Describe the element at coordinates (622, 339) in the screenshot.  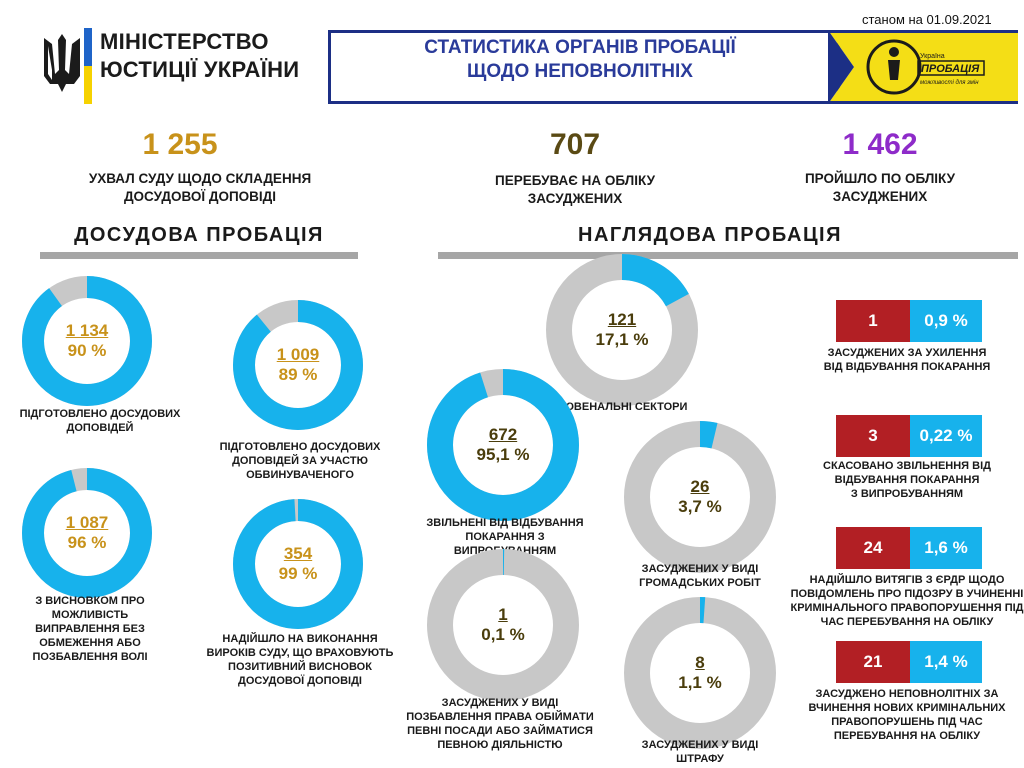
I see `donut-percent-label: 17,1 %` at that location.